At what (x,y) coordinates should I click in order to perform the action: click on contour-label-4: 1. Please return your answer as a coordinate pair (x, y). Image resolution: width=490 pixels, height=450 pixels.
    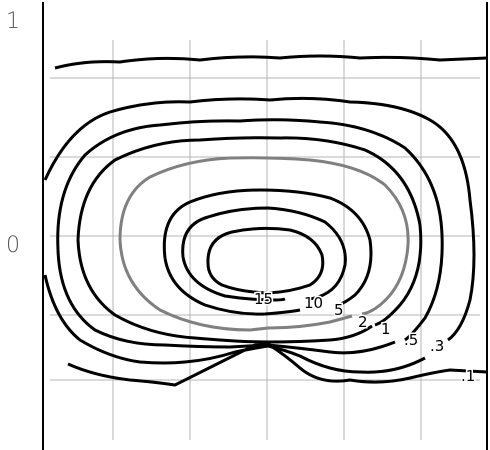
    Looking at the image, I should click on (386, 329).